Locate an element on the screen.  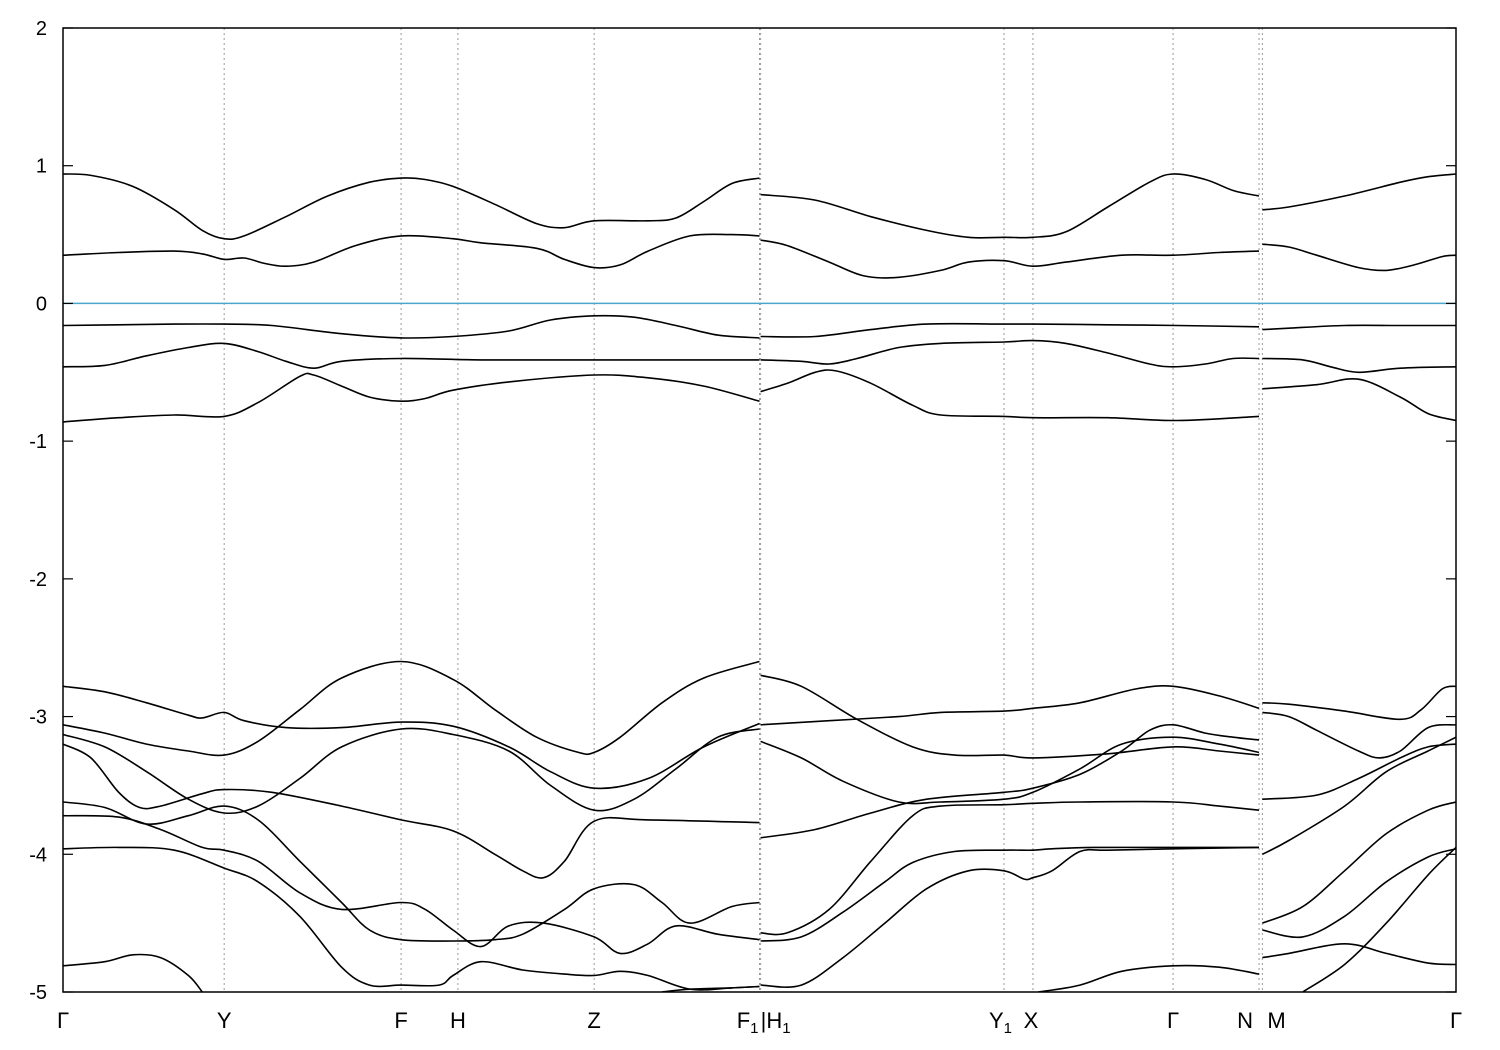
kpoint-label: |H1 is located at coordinates (776, 1022).